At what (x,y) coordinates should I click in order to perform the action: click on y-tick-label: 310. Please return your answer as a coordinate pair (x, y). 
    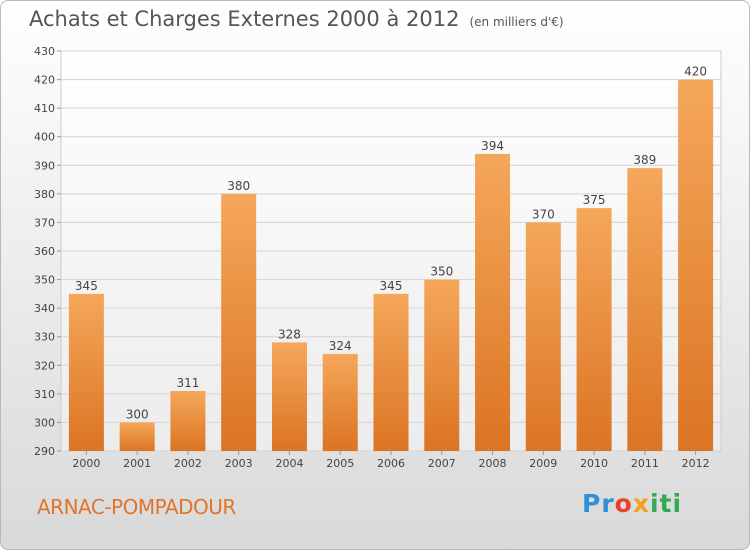
    Looking at the image, I should click on (44, 394).